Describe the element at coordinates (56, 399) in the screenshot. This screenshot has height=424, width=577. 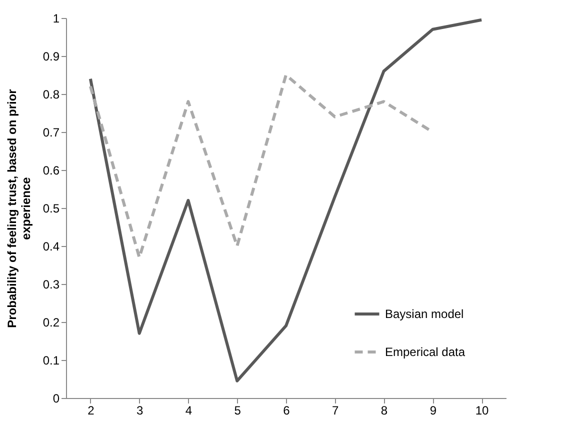
I see `y-tick-label: 0` at that location.